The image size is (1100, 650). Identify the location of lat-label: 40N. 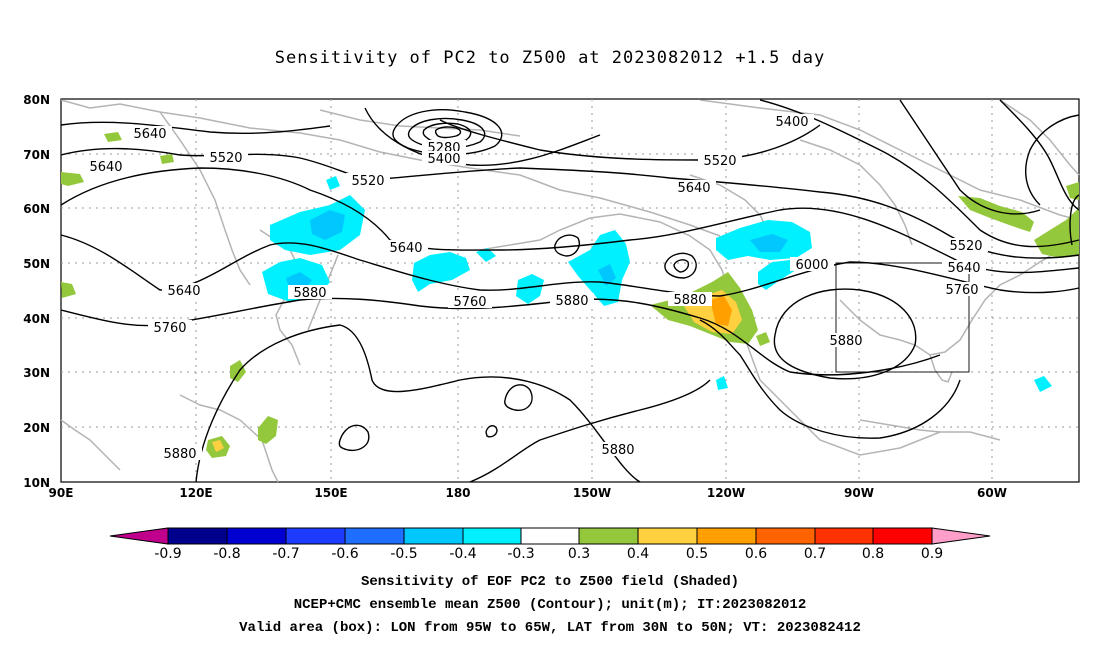
(36, 319).